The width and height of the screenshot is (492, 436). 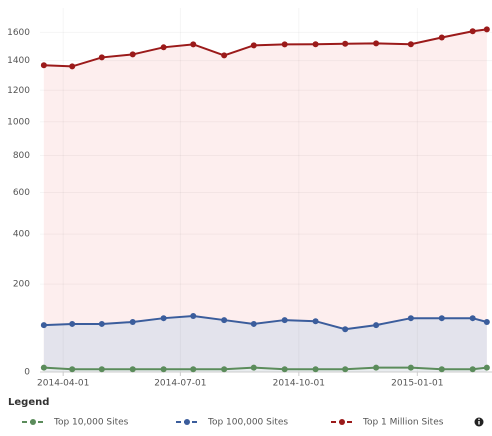 I want to click on x-tick-label: 2014-04-01, so click(x=63, y=384).